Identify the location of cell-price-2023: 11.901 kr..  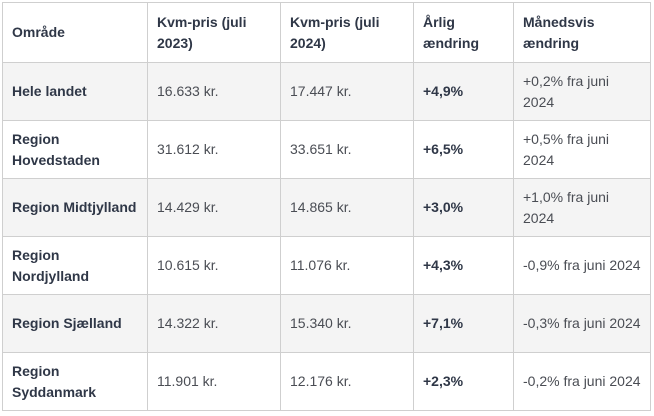
(214, 381).